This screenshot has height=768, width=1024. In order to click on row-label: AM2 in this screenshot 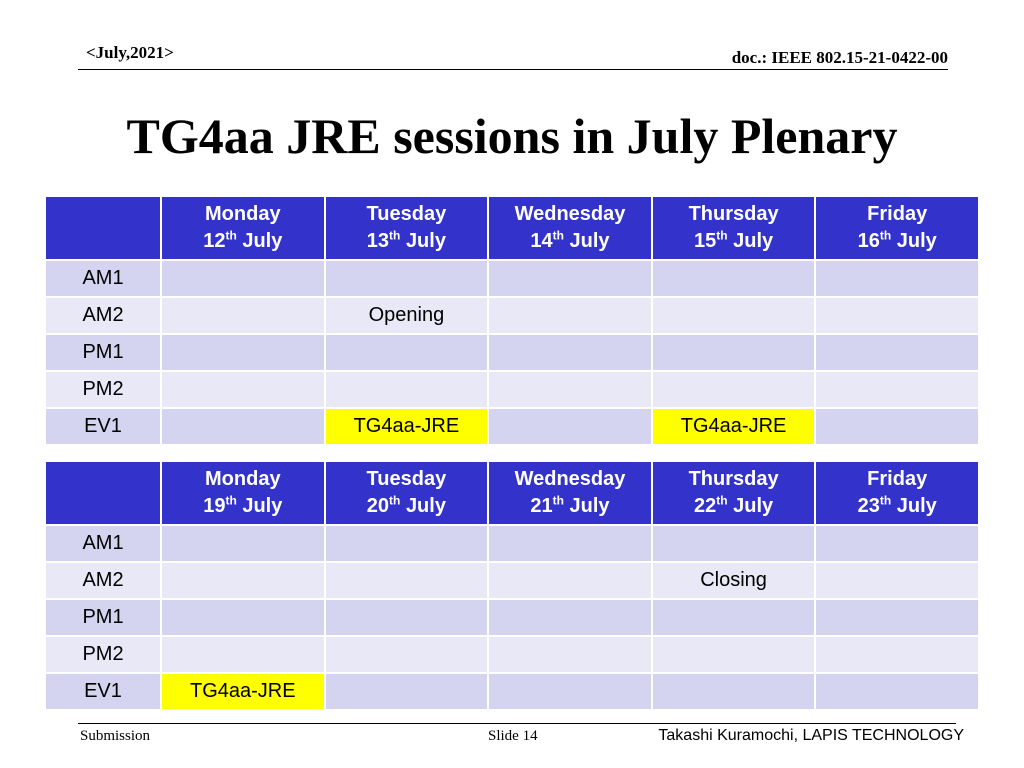, I will do `click(103, 315)`.